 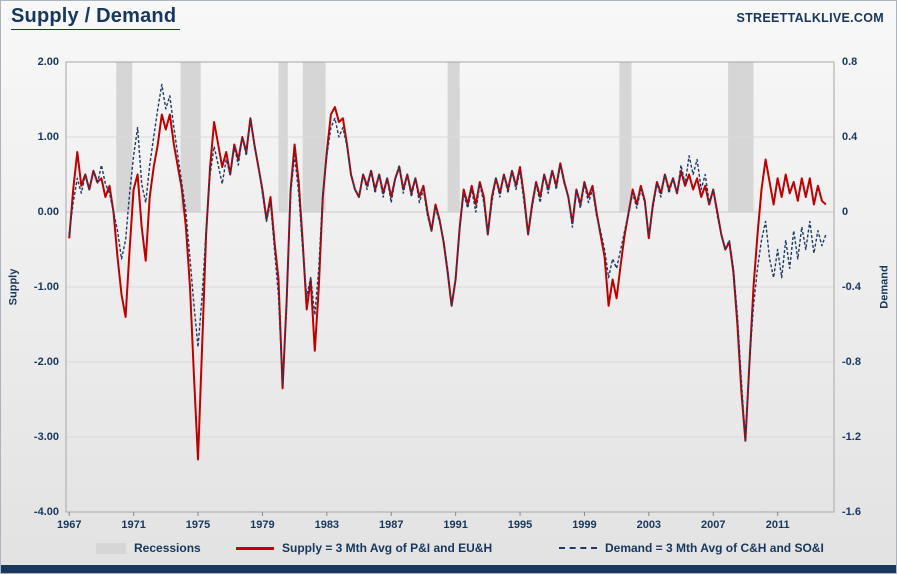 I want to click on y-left-tick-label: -2.00, so click(x=46, y=362).